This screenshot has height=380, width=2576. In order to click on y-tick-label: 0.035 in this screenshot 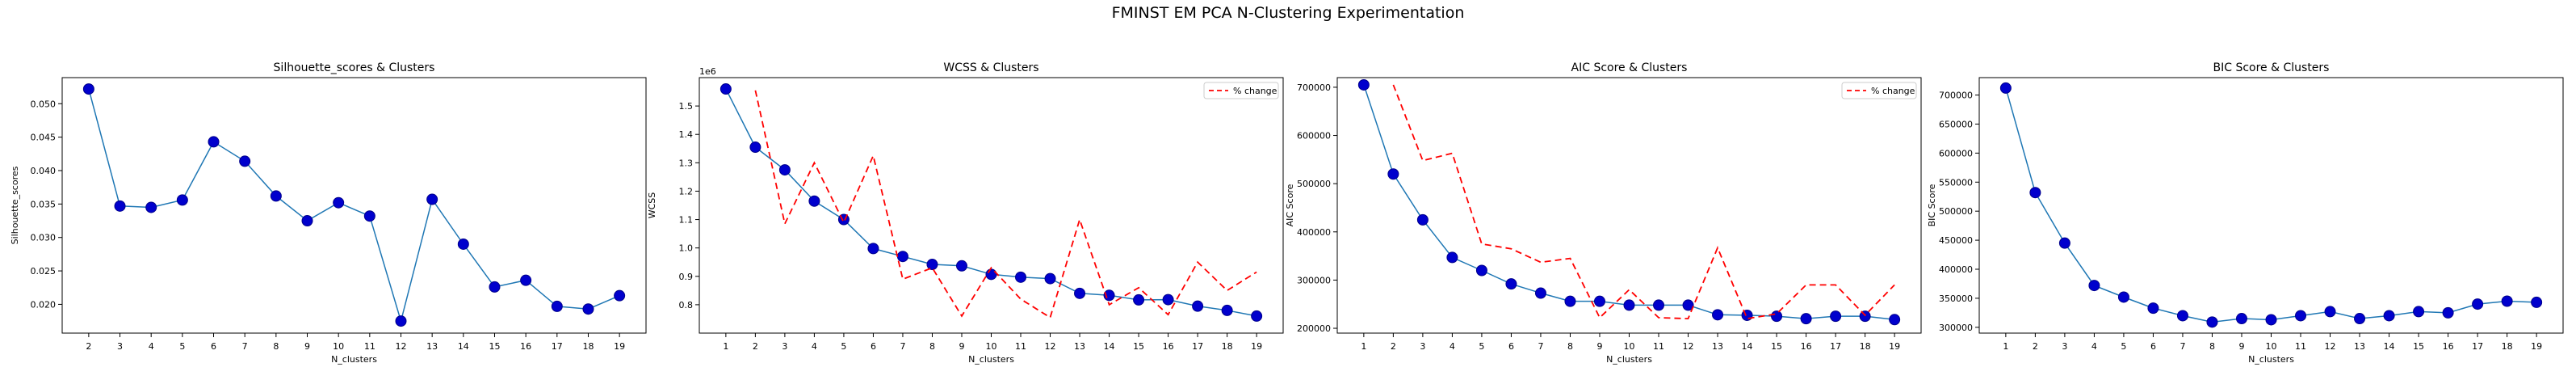, I will do `click(44, 204)`.